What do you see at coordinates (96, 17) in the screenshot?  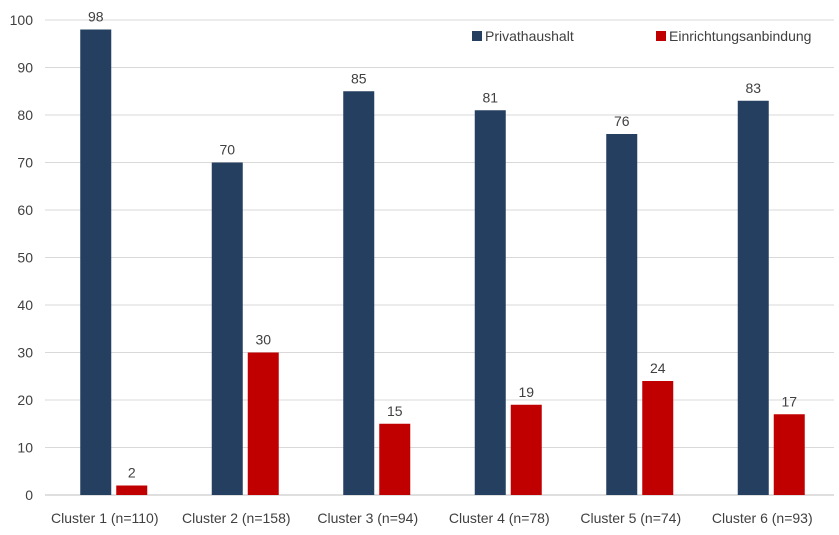 I see `data-label: 98` at bounding box center [96, 17].